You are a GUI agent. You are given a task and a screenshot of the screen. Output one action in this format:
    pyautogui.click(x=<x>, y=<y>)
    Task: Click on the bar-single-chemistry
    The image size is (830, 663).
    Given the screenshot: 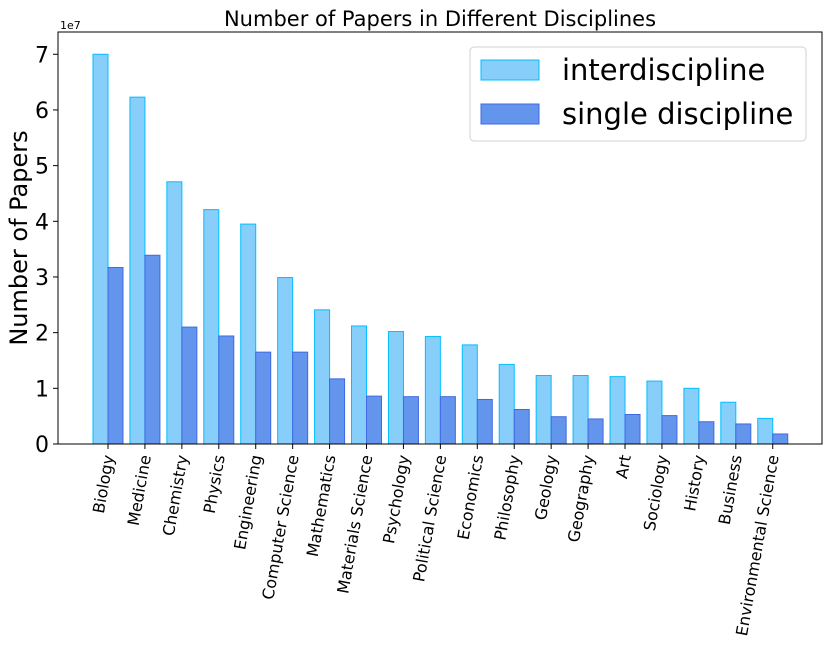 What is the action you would take?
    pyautogui.click(x=189, y=385)
    